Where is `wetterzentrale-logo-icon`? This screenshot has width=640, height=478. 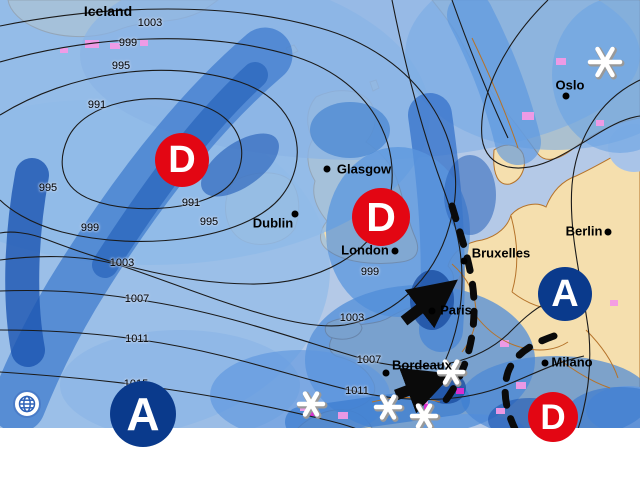 wetterzentrale-logo-icon is located at coordinates (27, 404).